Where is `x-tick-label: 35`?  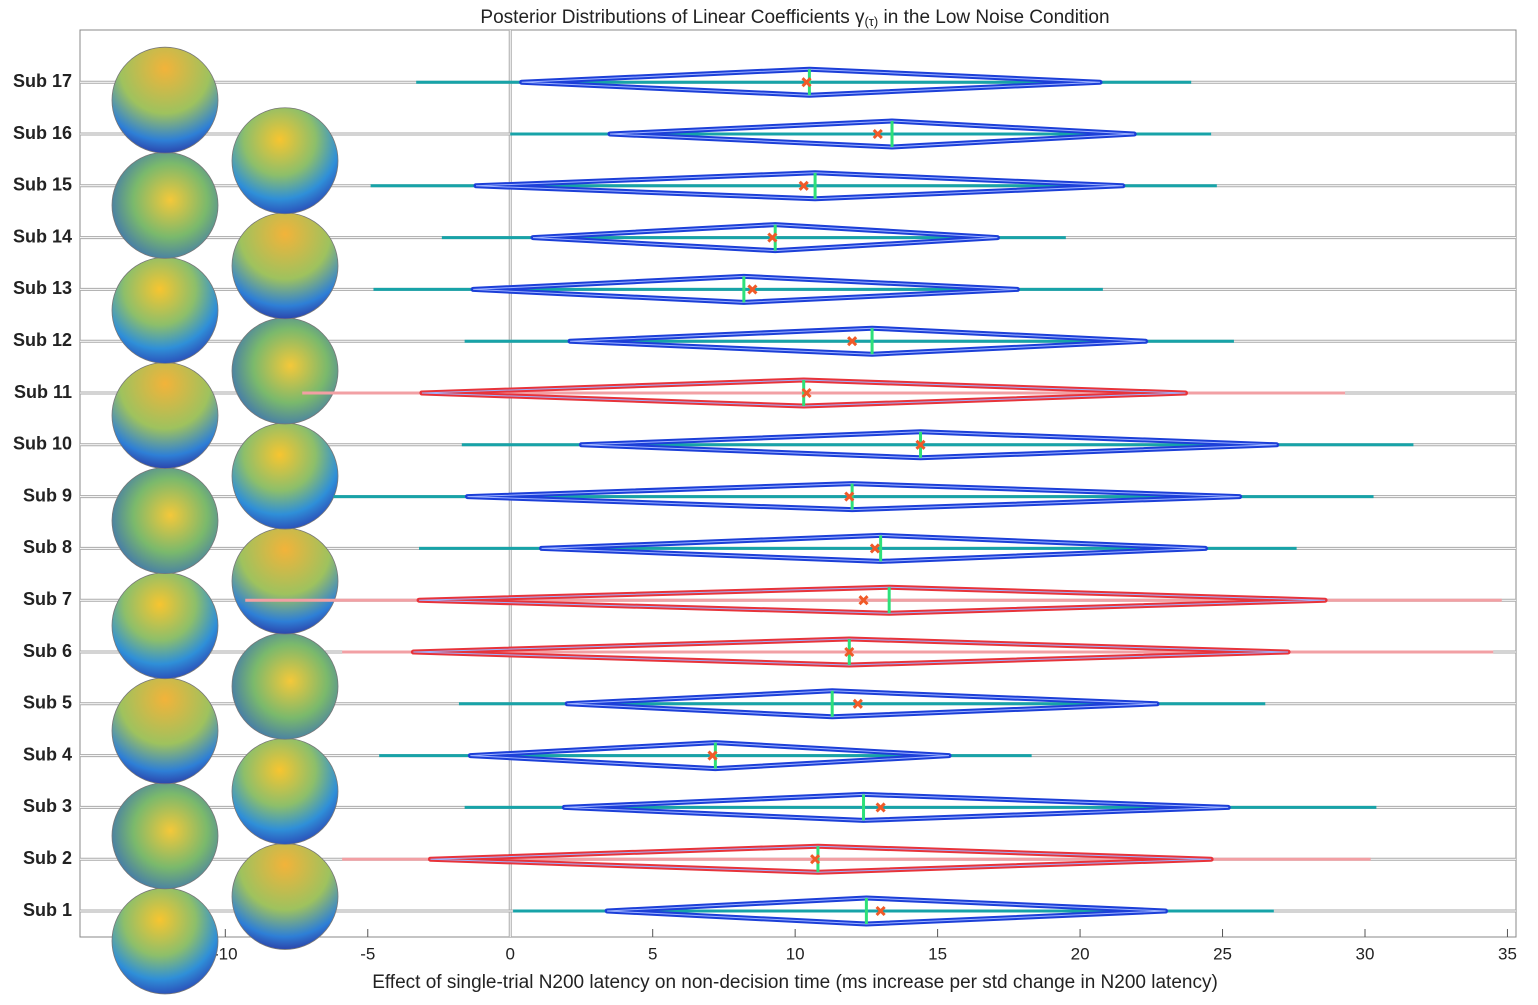 x-tick-label: 35 is located at coordinates (1507, 953).